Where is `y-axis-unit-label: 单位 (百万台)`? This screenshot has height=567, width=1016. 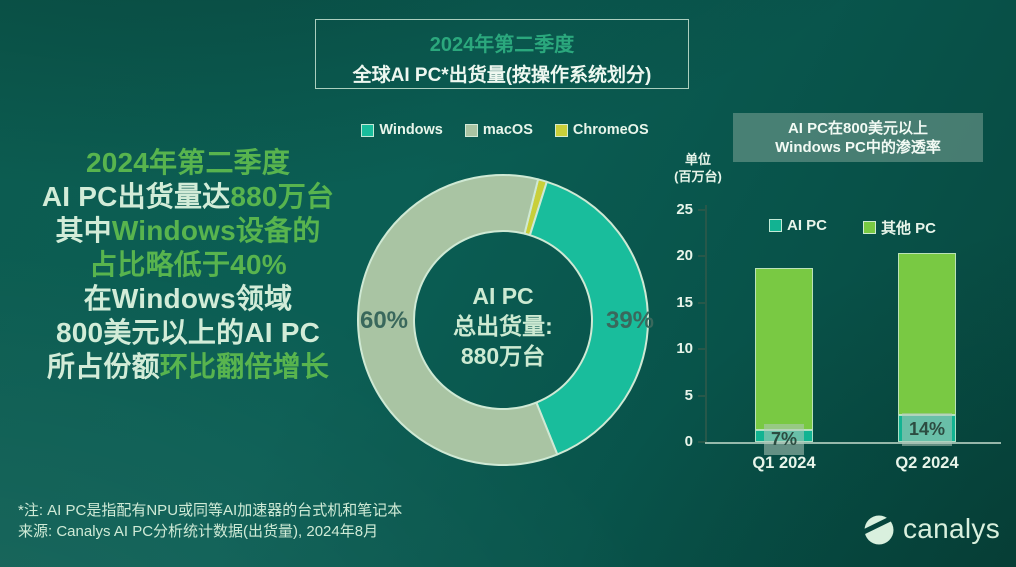 y-axis-unit-label: 单位 (百万台) is located at coordinates (698, 168).